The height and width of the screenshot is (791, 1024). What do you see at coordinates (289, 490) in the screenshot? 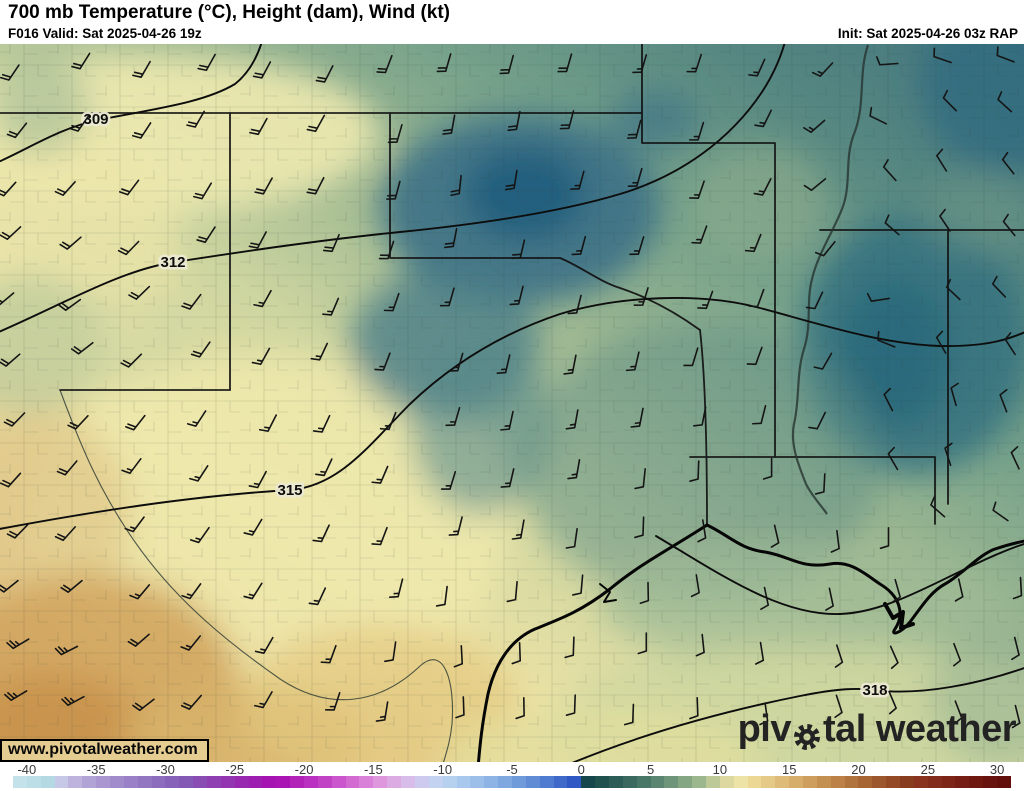
I see `contour-label-315: 315` at bounding box center [289, 490].